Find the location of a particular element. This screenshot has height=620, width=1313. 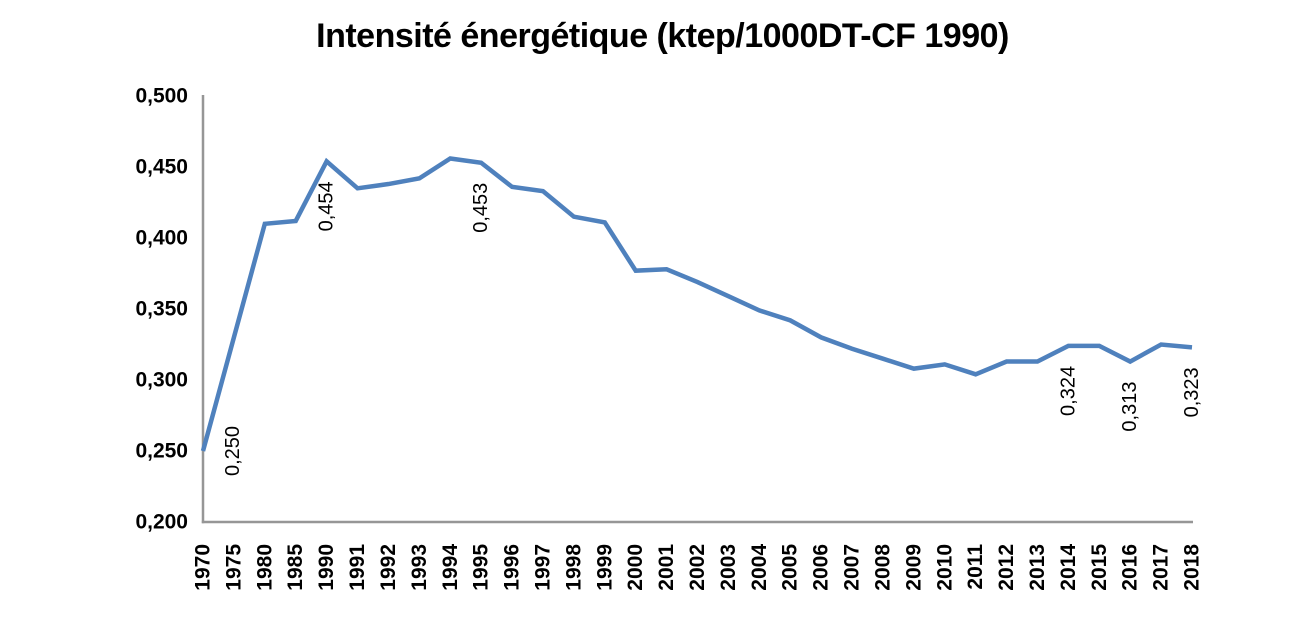

data-point-label: 0,453 is located at coordinates (481, 208).